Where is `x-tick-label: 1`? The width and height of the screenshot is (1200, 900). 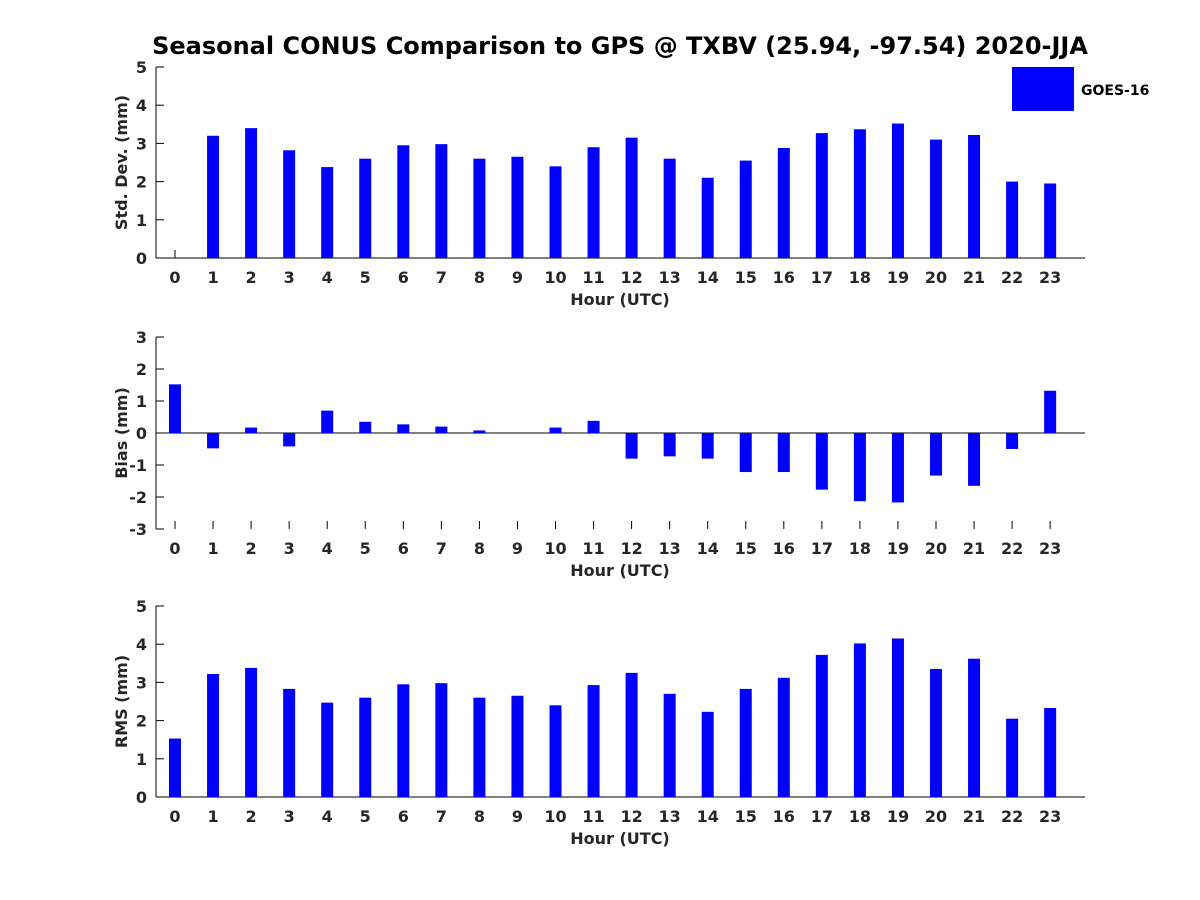 x-tick-label: 1 is located at coordinates (212, 816).